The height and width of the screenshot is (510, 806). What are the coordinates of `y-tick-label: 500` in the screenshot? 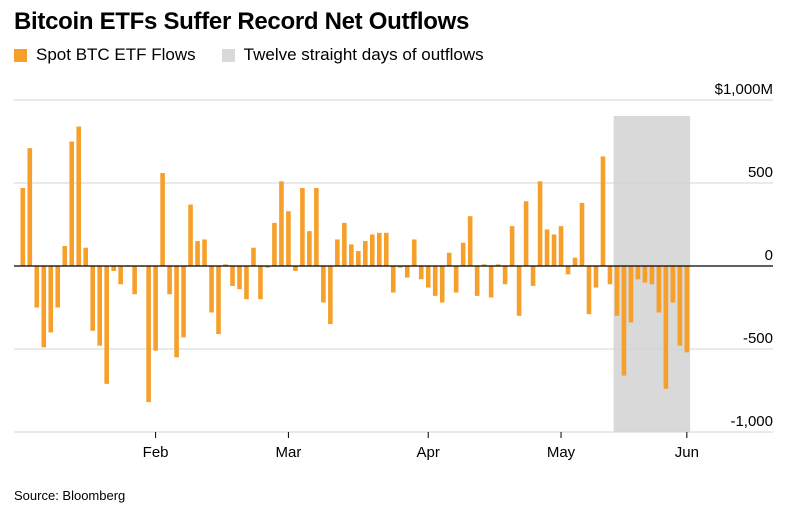 It's located at (760, 172).